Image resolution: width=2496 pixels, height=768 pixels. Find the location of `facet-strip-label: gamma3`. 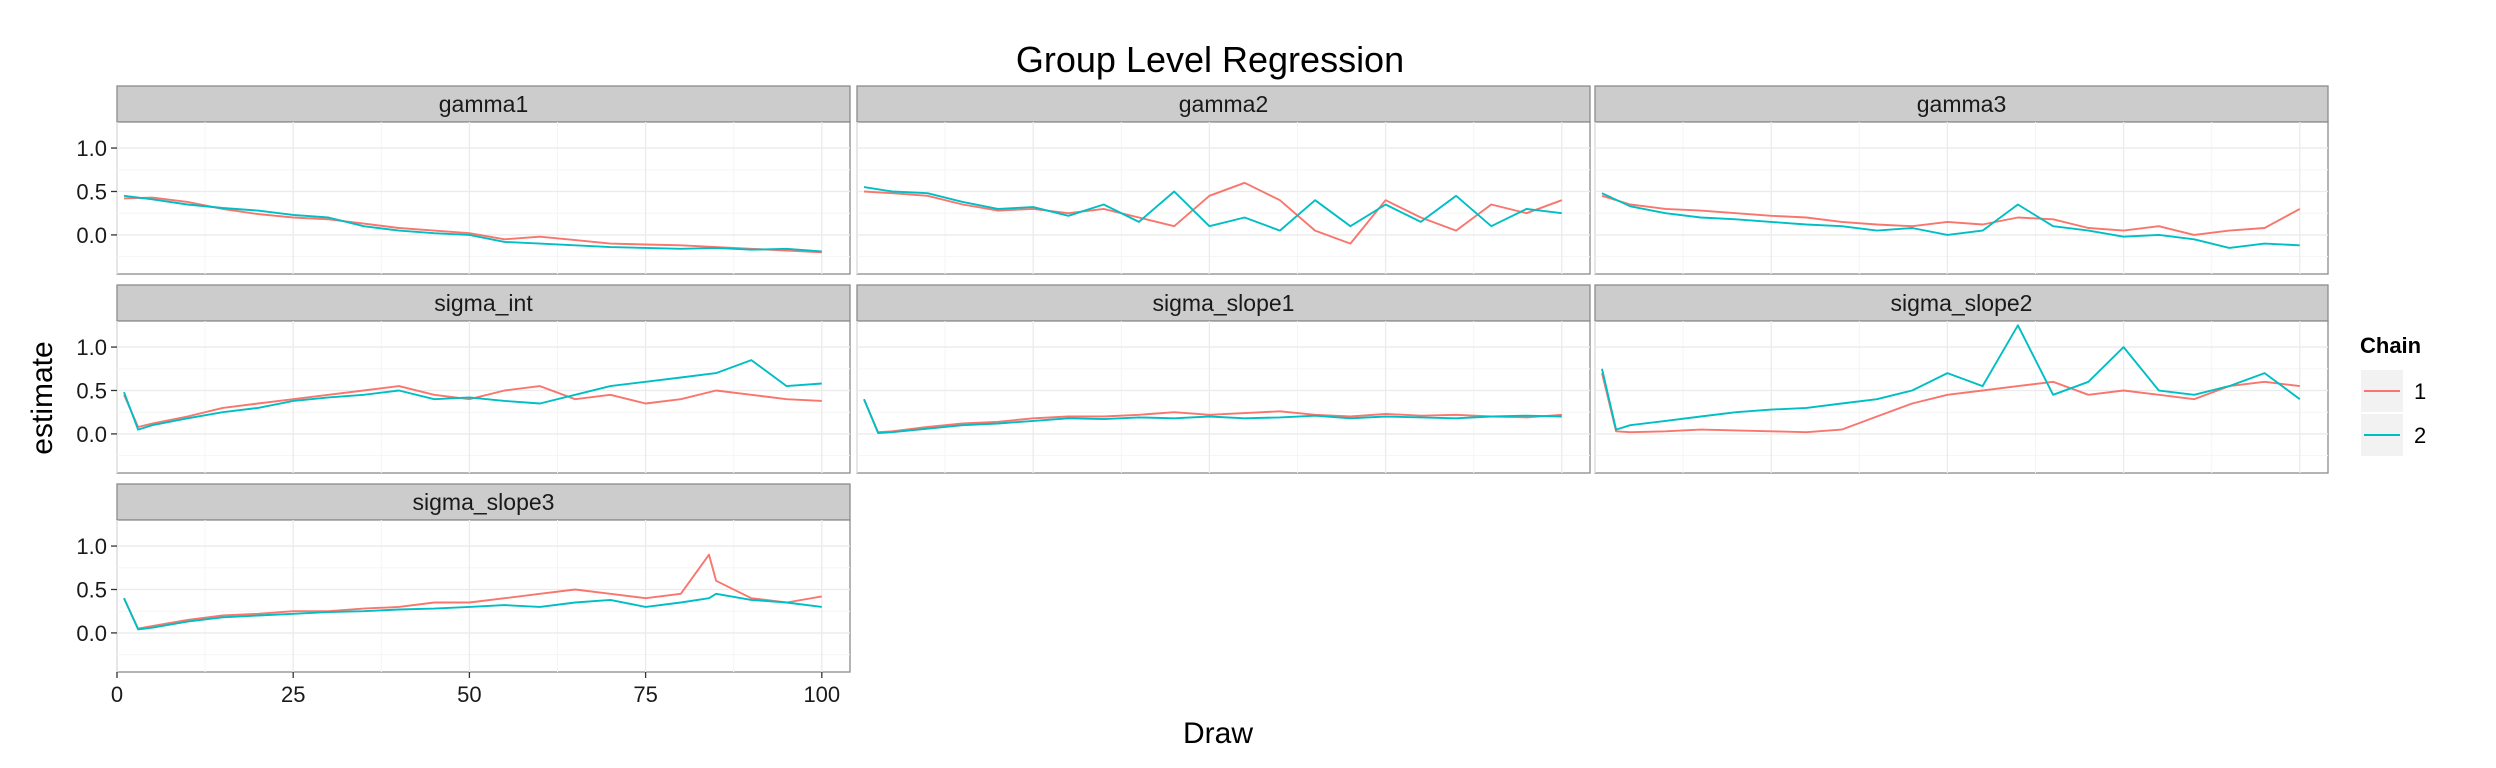

facet-strip-label: gamma3 is located at coordinates (1961, 104).